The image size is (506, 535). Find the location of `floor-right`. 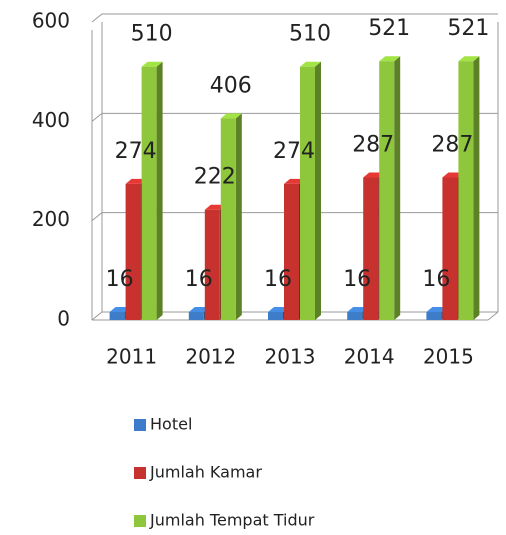

floor-right is located at coordinates (493, 316).